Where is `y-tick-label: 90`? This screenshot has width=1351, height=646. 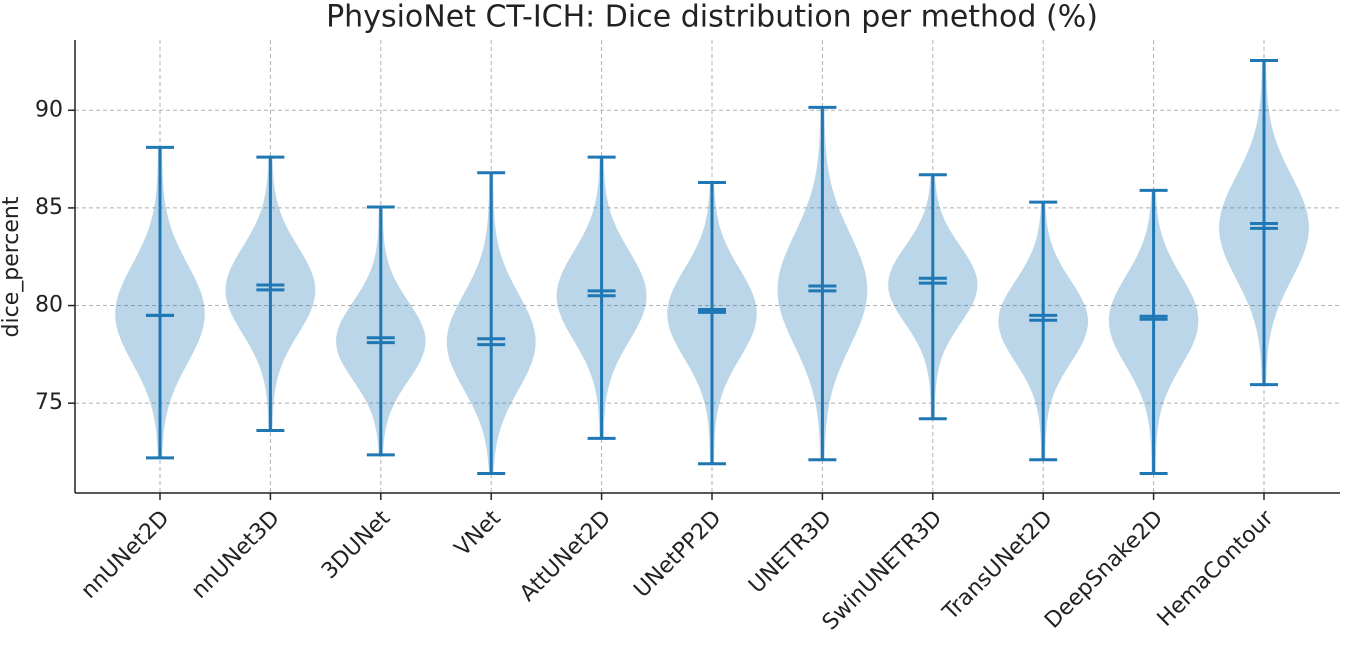 y-tick-label: 90 is located at coordinates (49, 109).